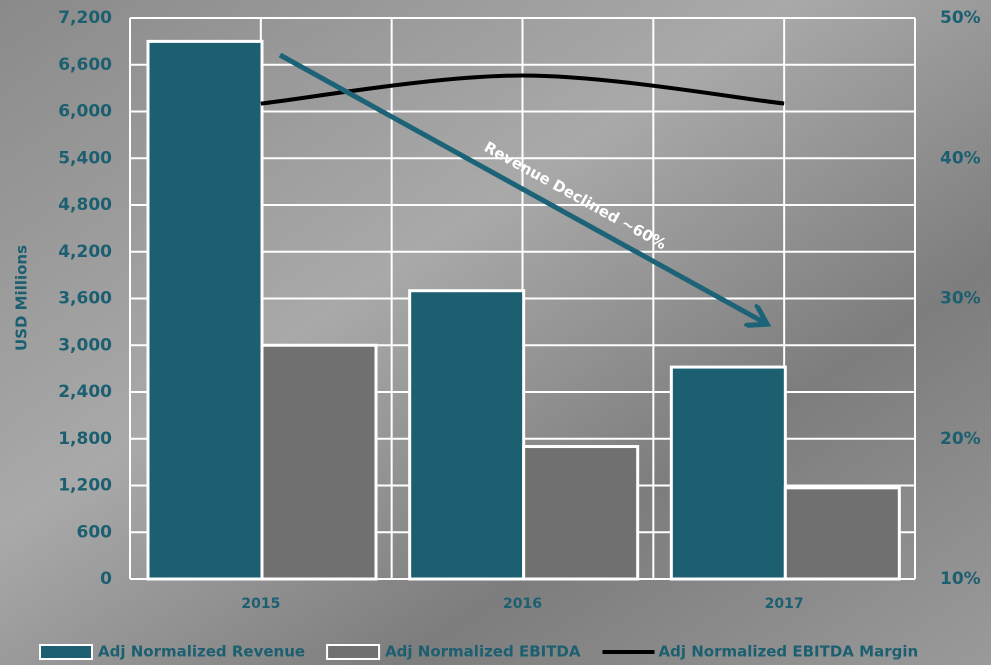 The image size is (991, 665). Describe the element at coordinates (85, 345) in the screenshot. I see `y-tick-label: 3,000` at that location.